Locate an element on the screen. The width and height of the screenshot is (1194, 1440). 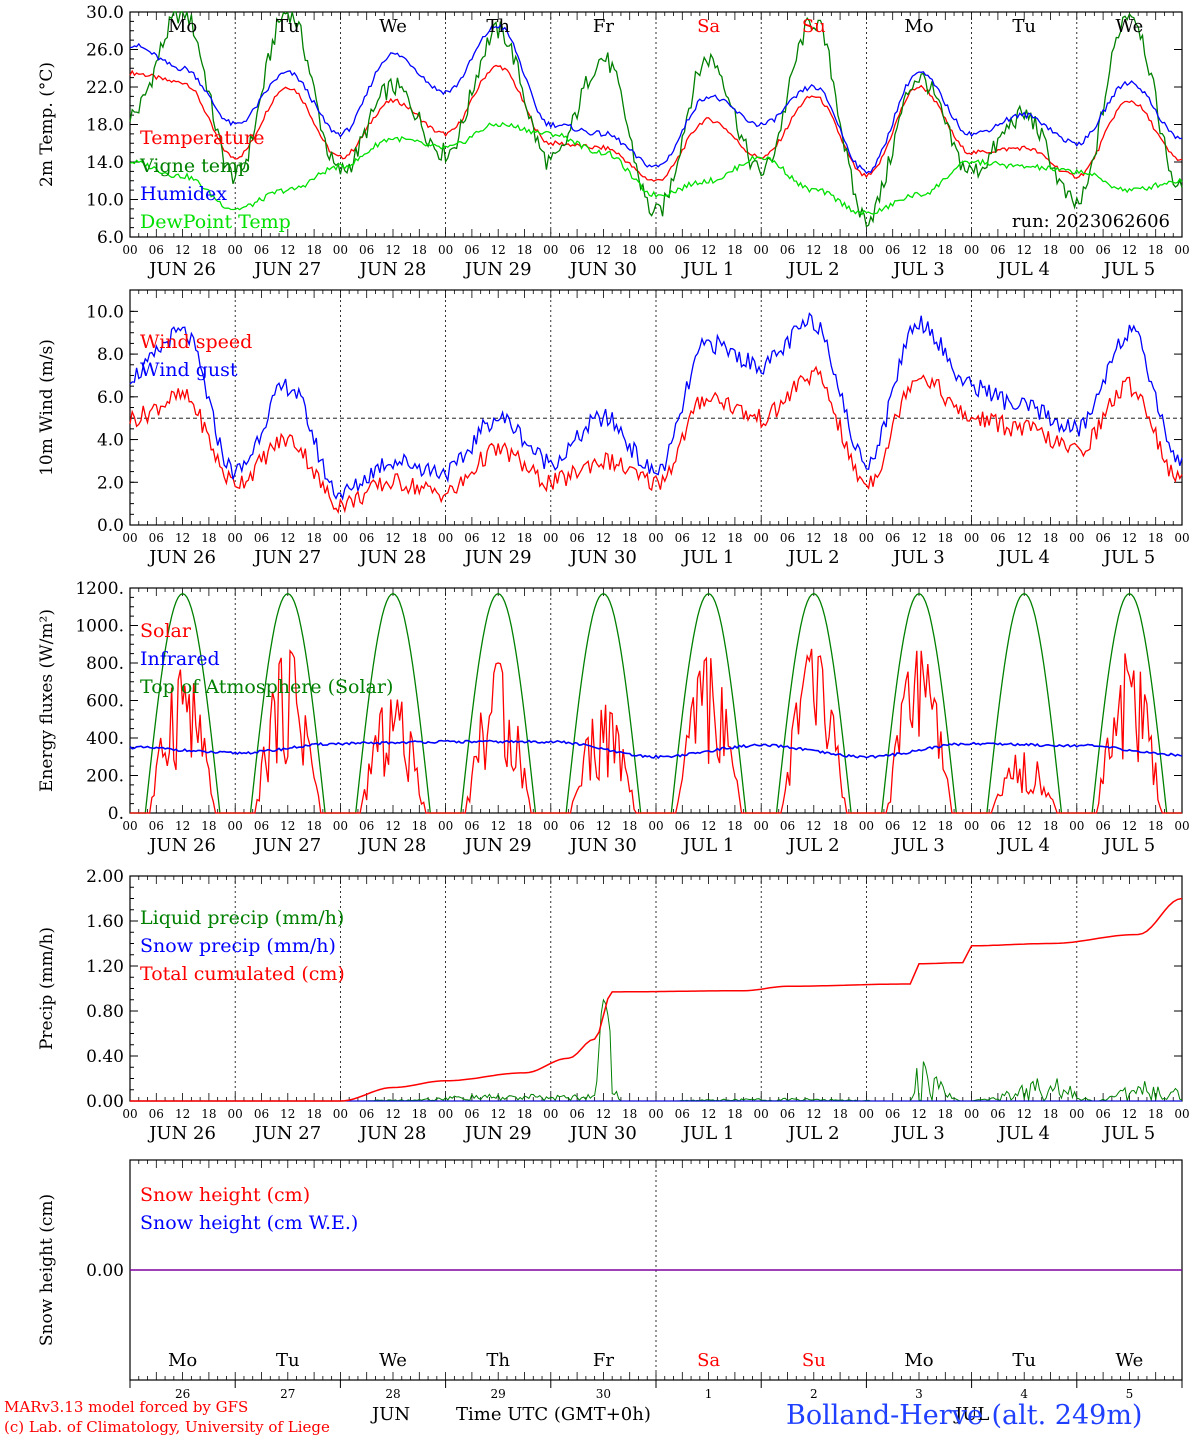
series-line-vigne-temp is located at coordinates (656, 119).